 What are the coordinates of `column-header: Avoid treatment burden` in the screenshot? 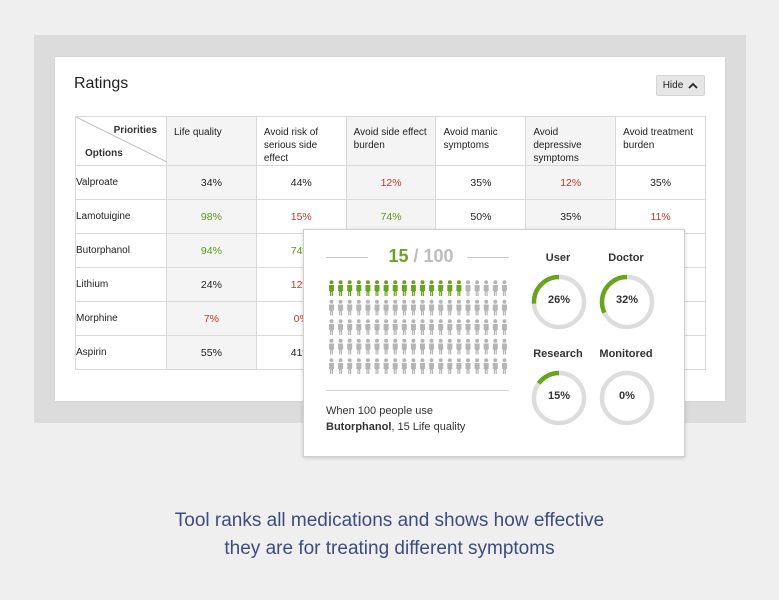 It's located at (660, 141).